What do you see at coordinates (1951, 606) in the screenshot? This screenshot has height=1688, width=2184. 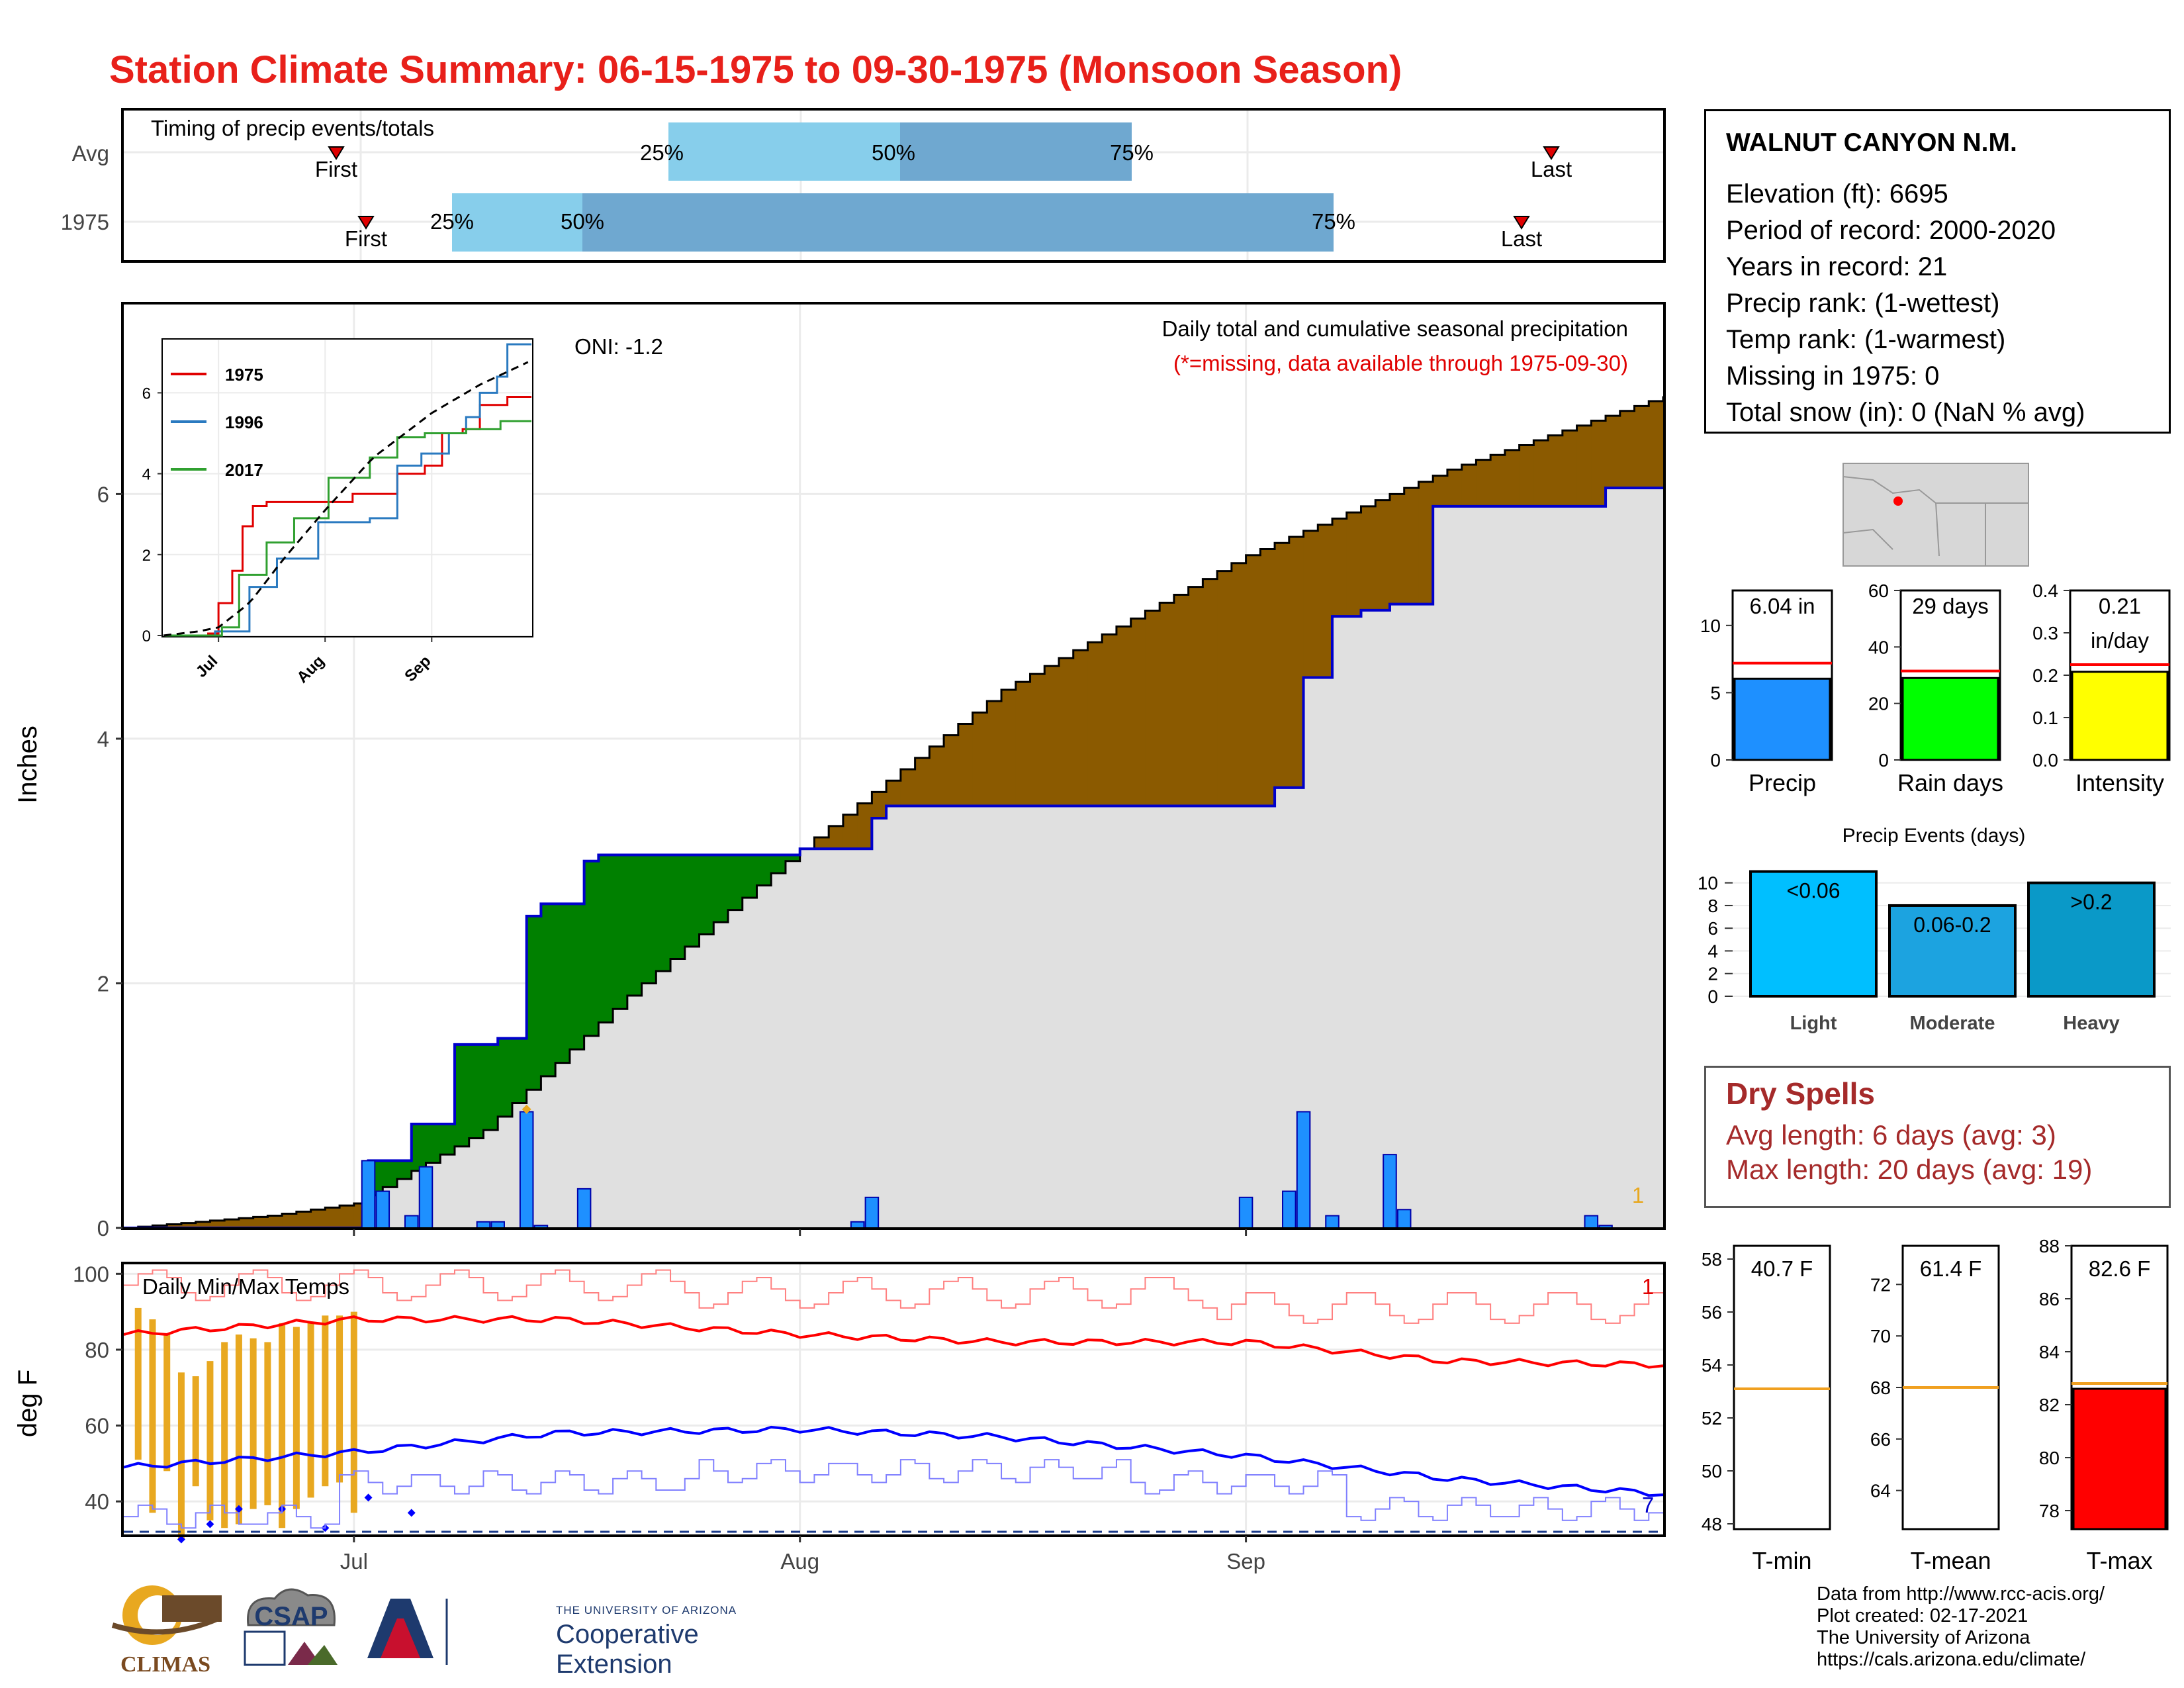 I see `summary-value-label: 29 days` at bounding box center [1951, 606].